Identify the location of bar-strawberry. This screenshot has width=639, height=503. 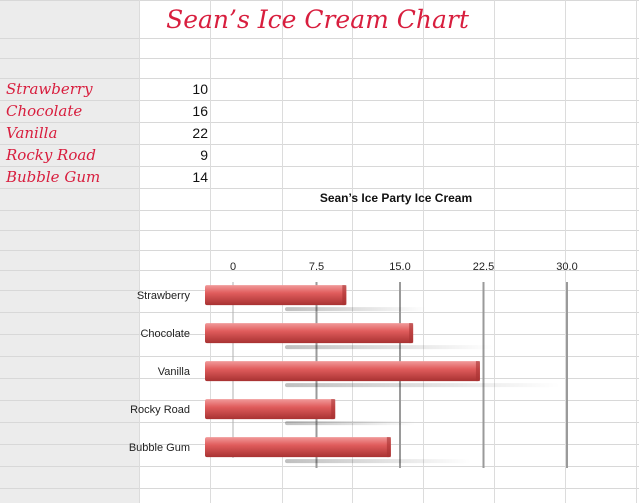
(276, 295).